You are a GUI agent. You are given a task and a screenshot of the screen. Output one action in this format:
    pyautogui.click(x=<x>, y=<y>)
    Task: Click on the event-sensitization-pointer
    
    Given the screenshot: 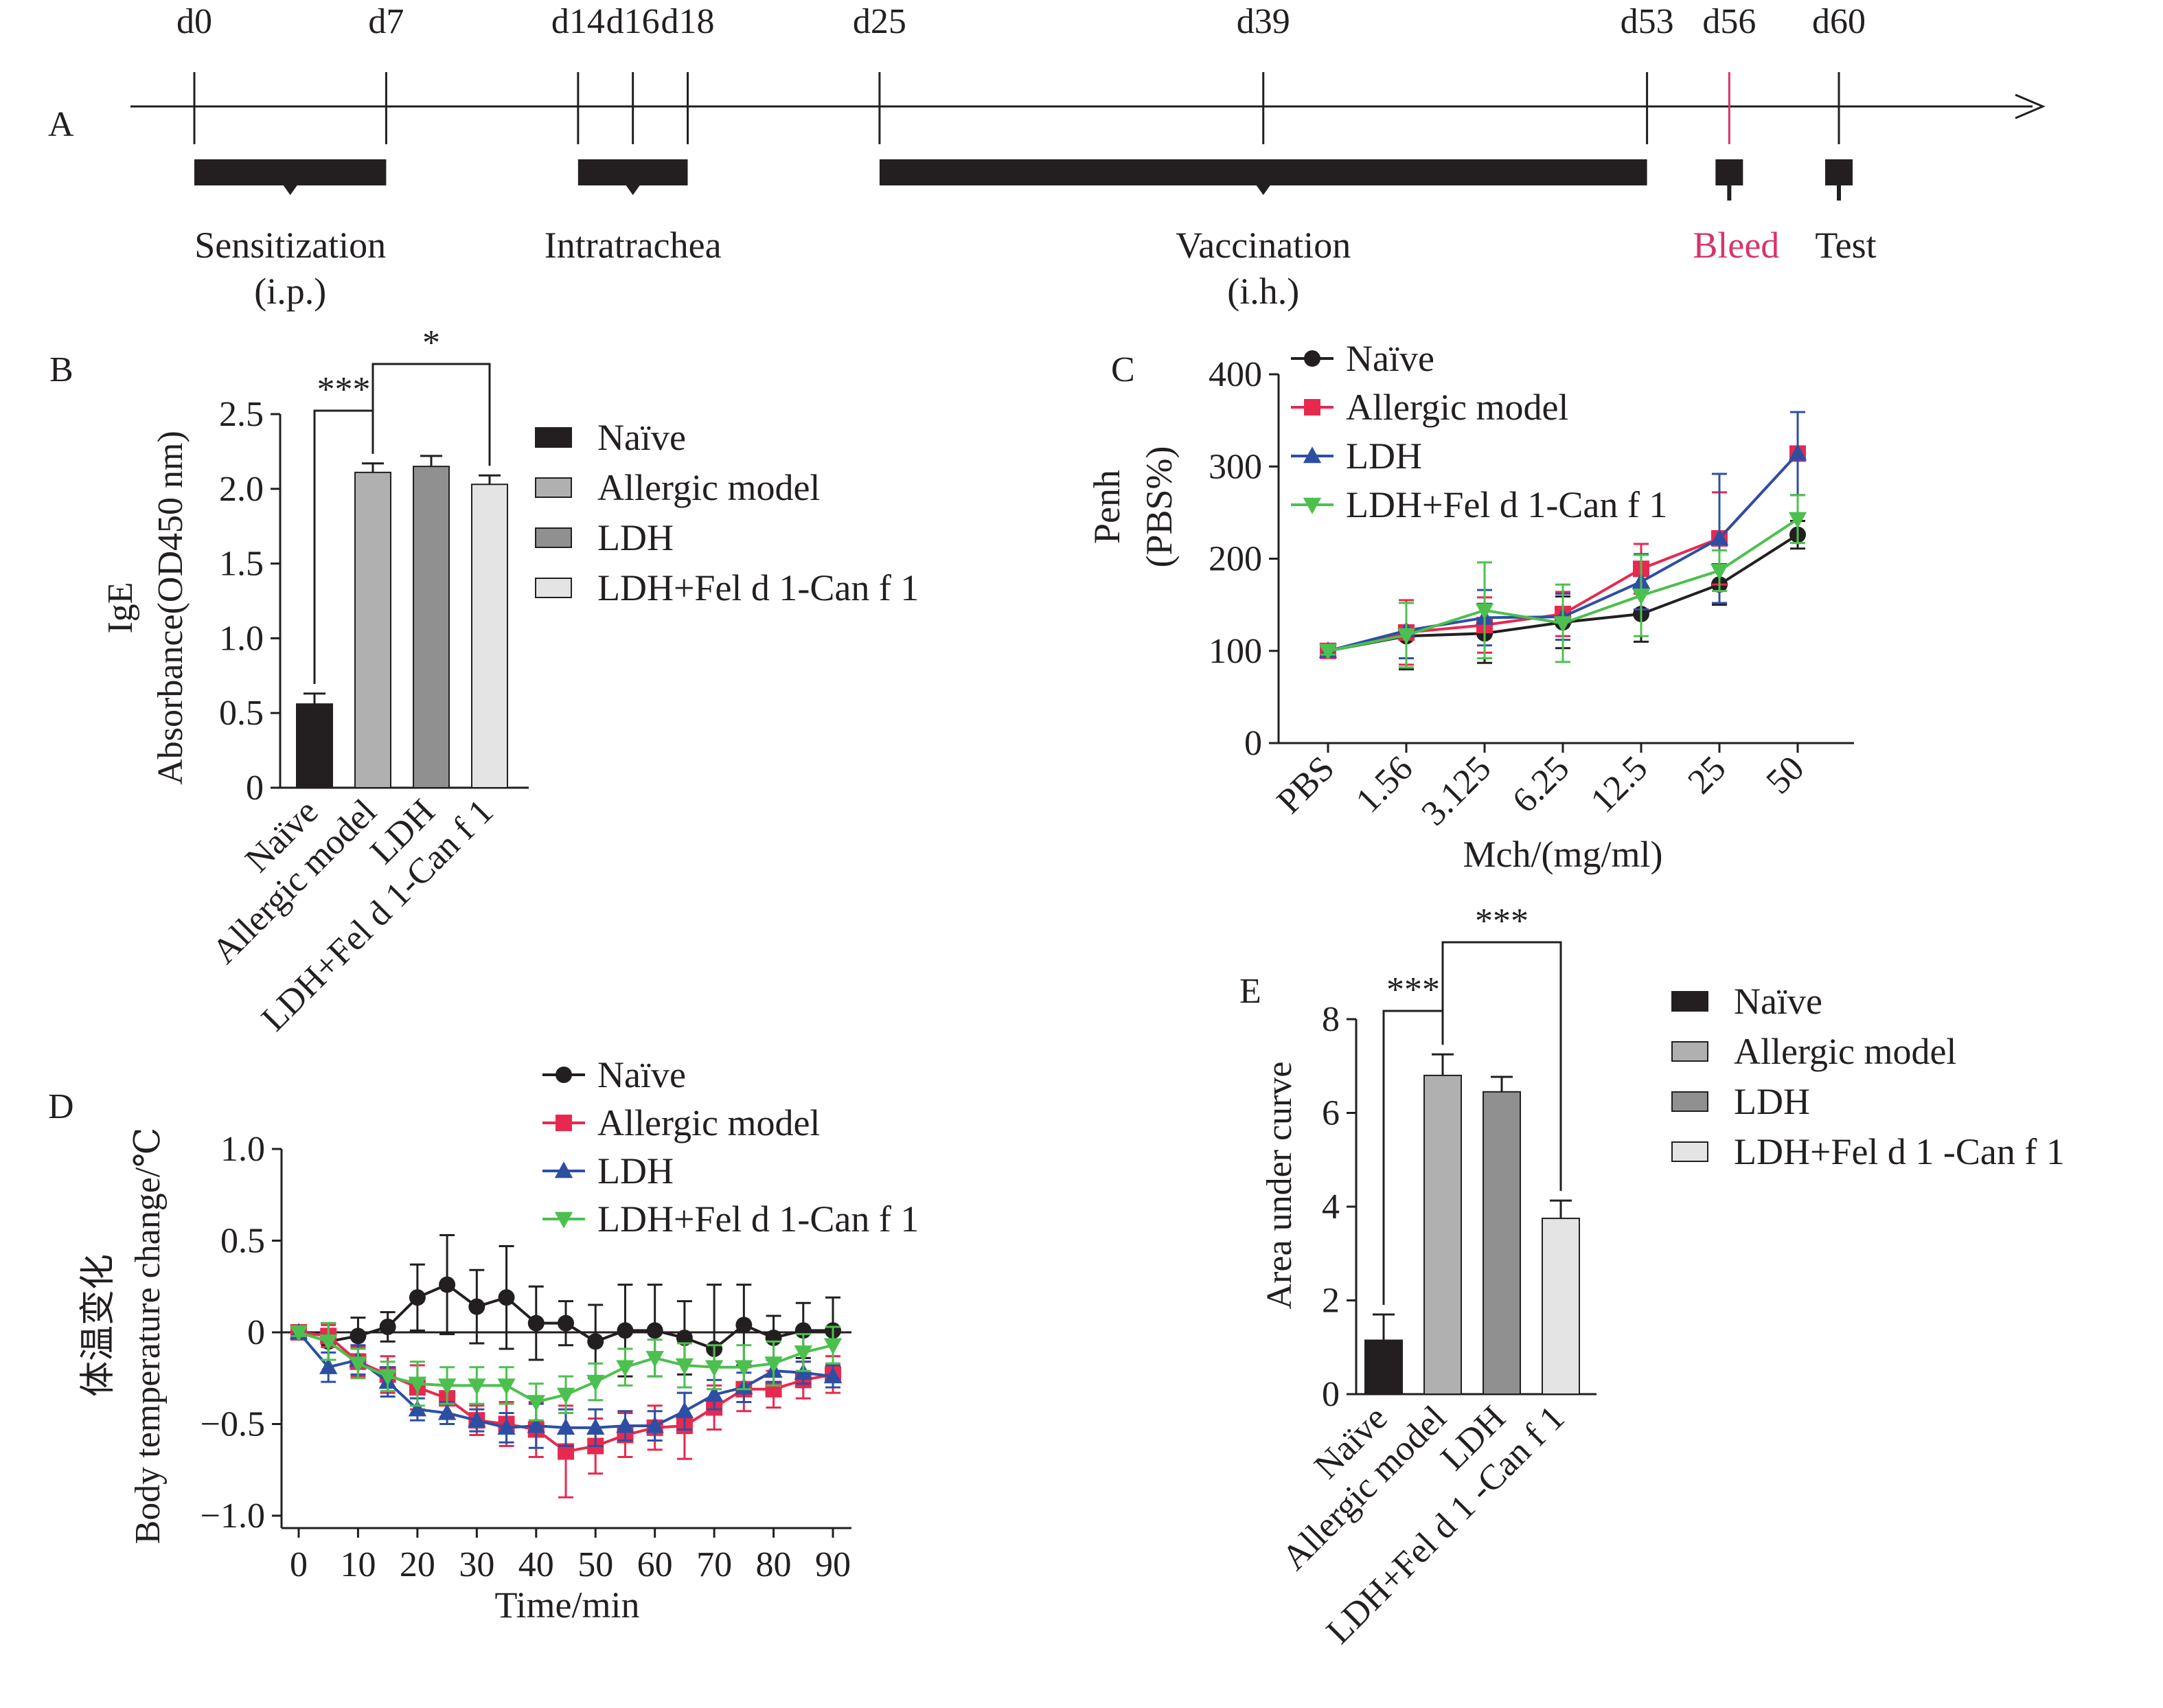 What is the action you would take?
    pyautogui.click(x=290, y=190)
    